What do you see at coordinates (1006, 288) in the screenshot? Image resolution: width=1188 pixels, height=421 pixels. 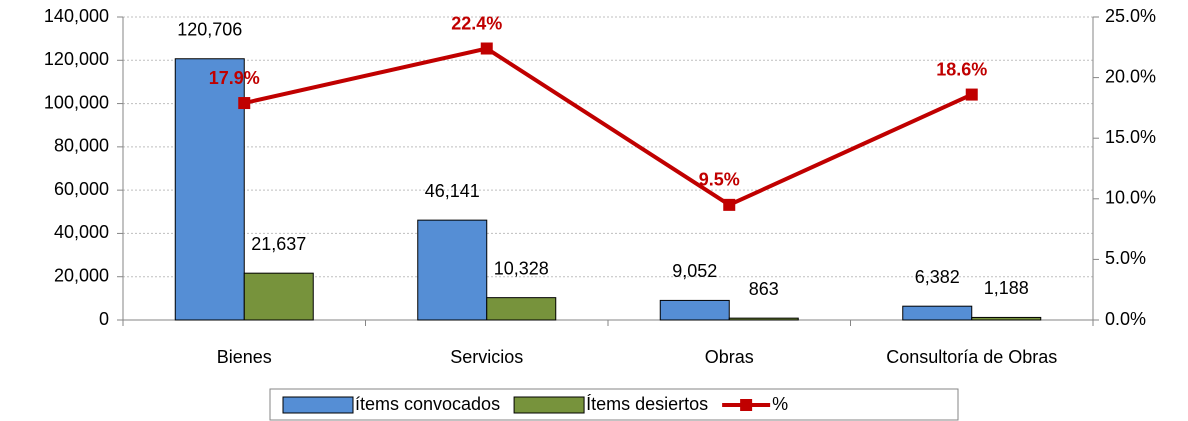 I see `data-label: 1,188` at bounding box center [1006, 288].